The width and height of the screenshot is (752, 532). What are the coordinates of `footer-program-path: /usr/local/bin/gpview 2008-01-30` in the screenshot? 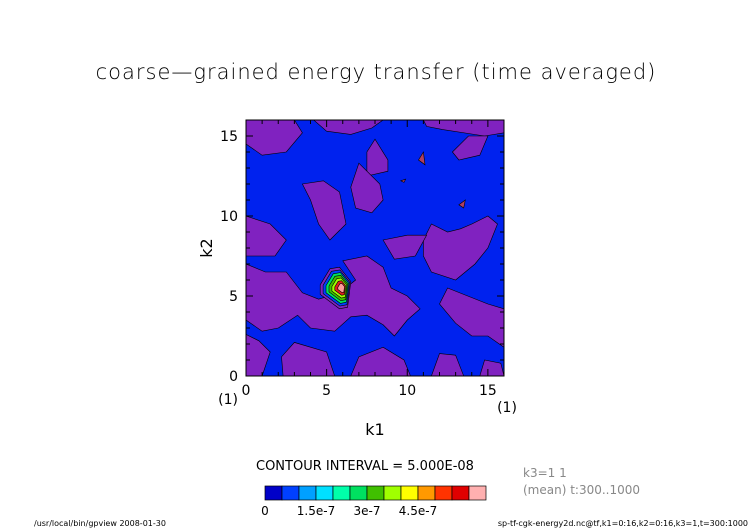 It's located at (100, 523).